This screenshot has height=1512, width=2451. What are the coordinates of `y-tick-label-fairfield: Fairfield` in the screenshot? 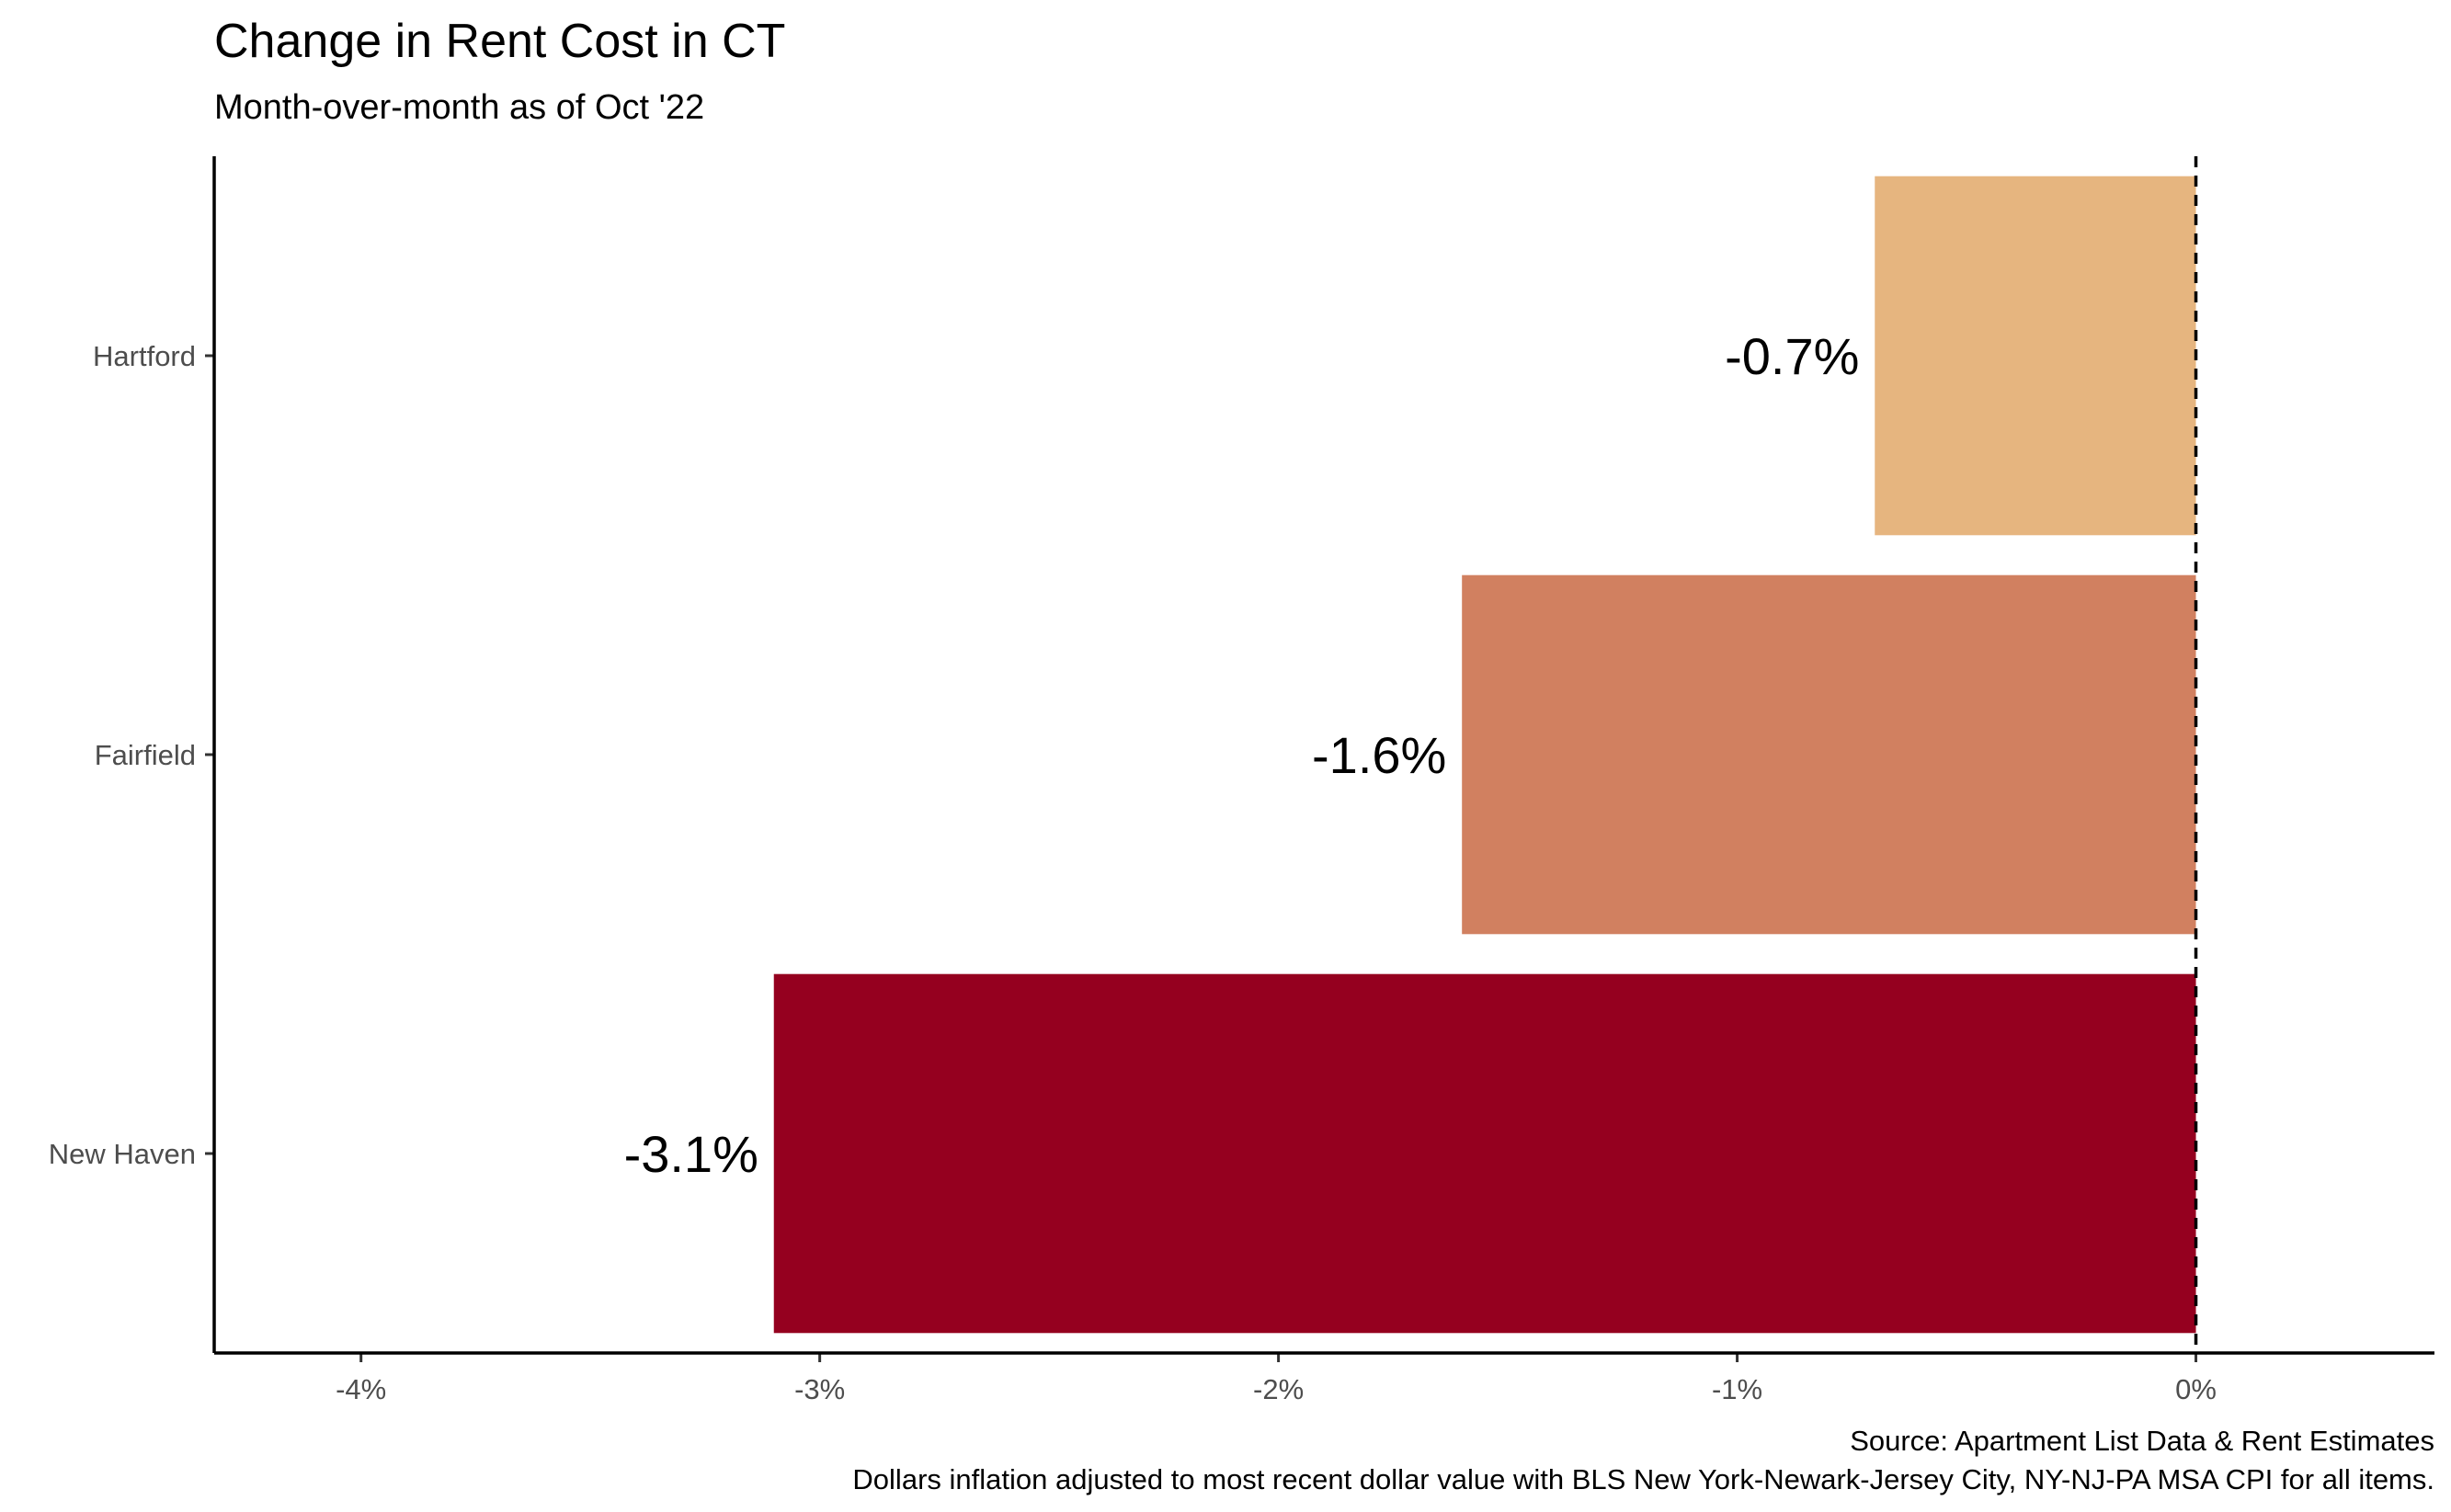 It's located at (145, 755).